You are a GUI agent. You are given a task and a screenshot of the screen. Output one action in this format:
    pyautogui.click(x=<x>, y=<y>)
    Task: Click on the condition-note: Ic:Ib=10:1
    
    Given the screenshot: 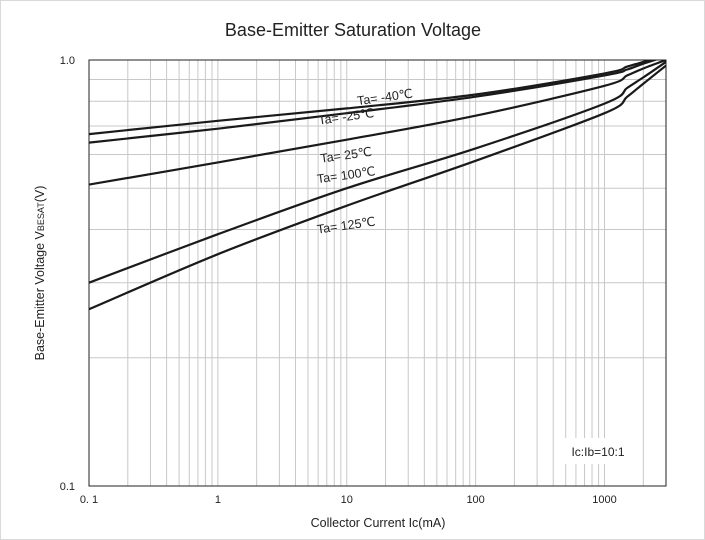 What is the action you would take?
    pyautogui.click(x=598, y=451)
    